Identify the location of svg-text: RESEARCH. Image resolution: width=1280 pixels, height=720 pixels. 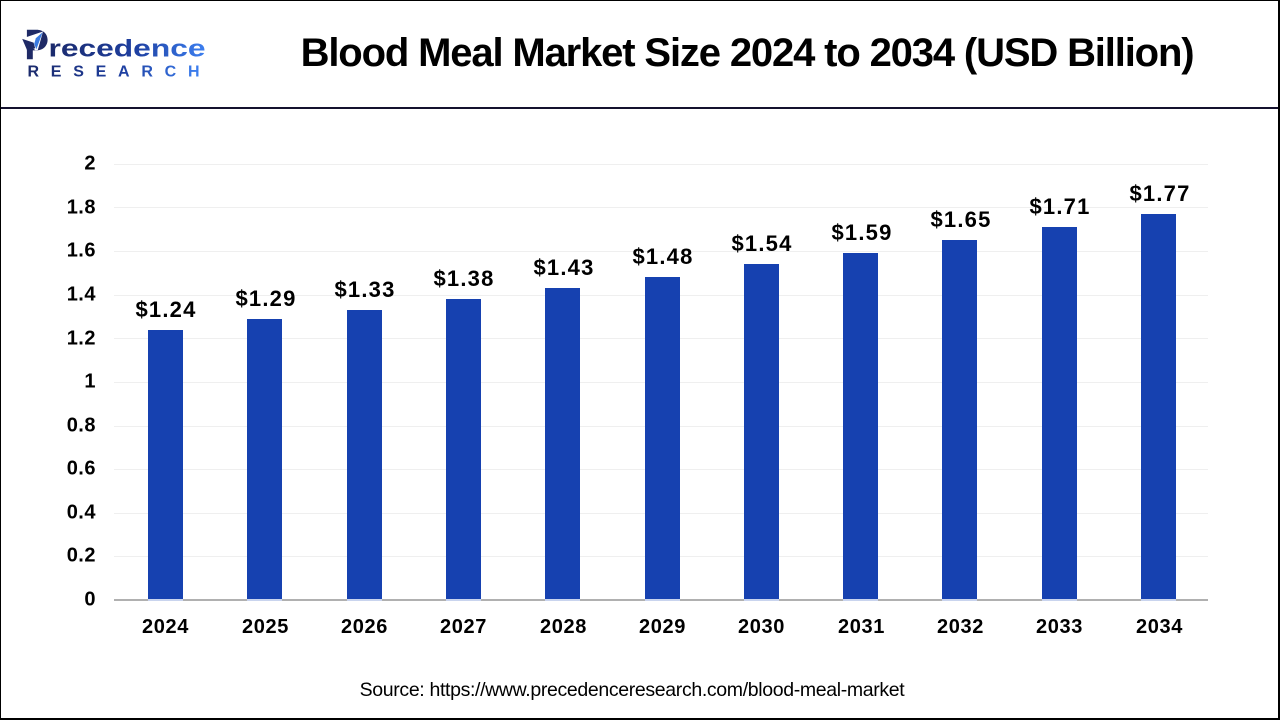
(114, 72).